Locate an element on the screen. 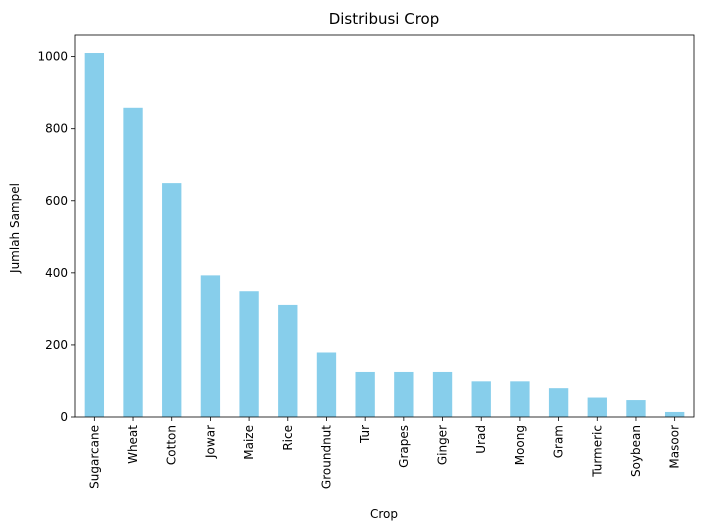  x-tick-label: Tur is located at coordinates (365, 434).